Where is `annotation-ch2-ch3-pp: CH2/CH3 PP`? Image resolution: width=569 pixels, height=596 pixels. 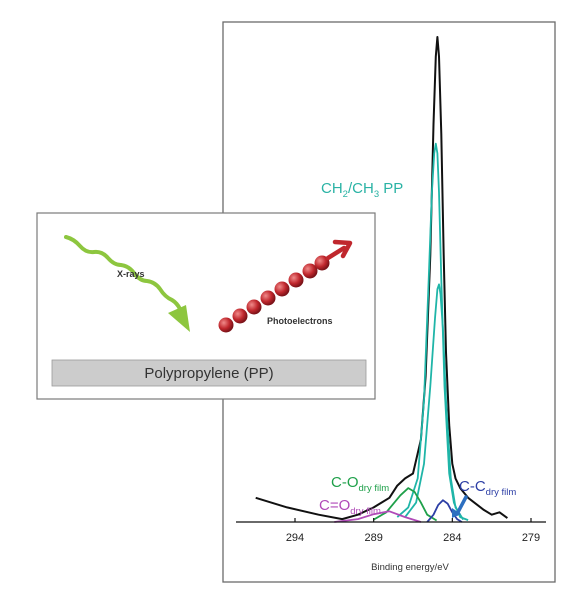
annotation-ch2-ch3-pp: CH2/CH3 PP is located at coordinates (362, 190).